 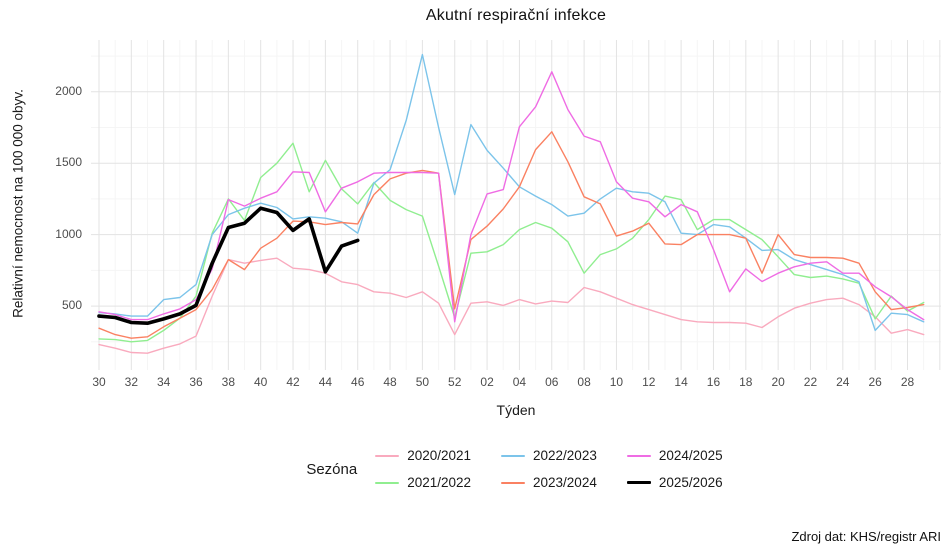 I want to click on x-tick-label: 48, so click(x=390, y=382).